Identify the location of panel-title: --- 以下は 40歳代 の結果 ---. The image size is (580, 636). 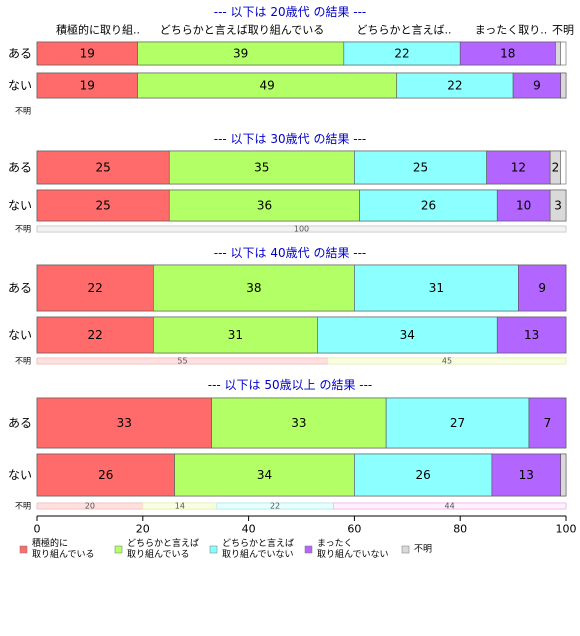
(290, 253).